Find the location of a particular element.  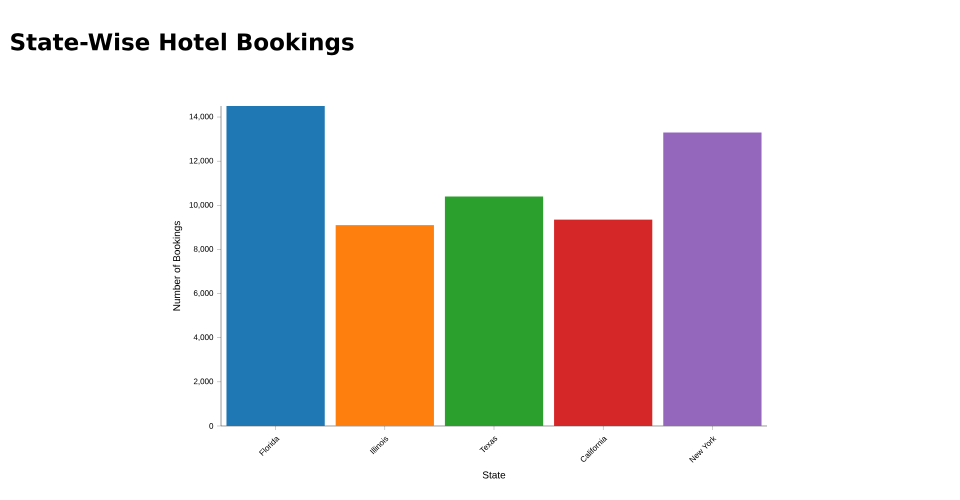

y-tick-label: 6,000 is located at coordinates (204, 293).